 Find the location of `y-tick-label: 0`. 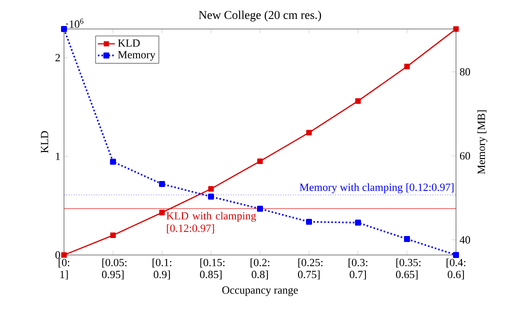

y-tick-label: 0 is located at coordinates (57, 255).